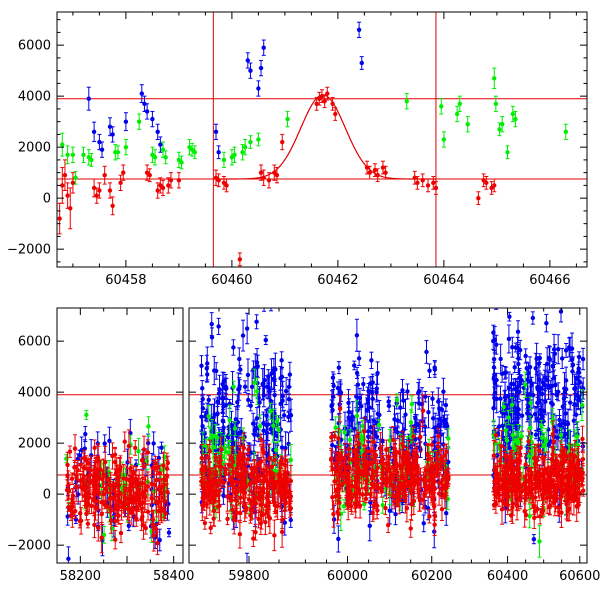 This screenshot has height=600, width=600. Describe the element at coordinates (549, 280) in the screenshot. I see `x-tick-label: 60466` at that location.